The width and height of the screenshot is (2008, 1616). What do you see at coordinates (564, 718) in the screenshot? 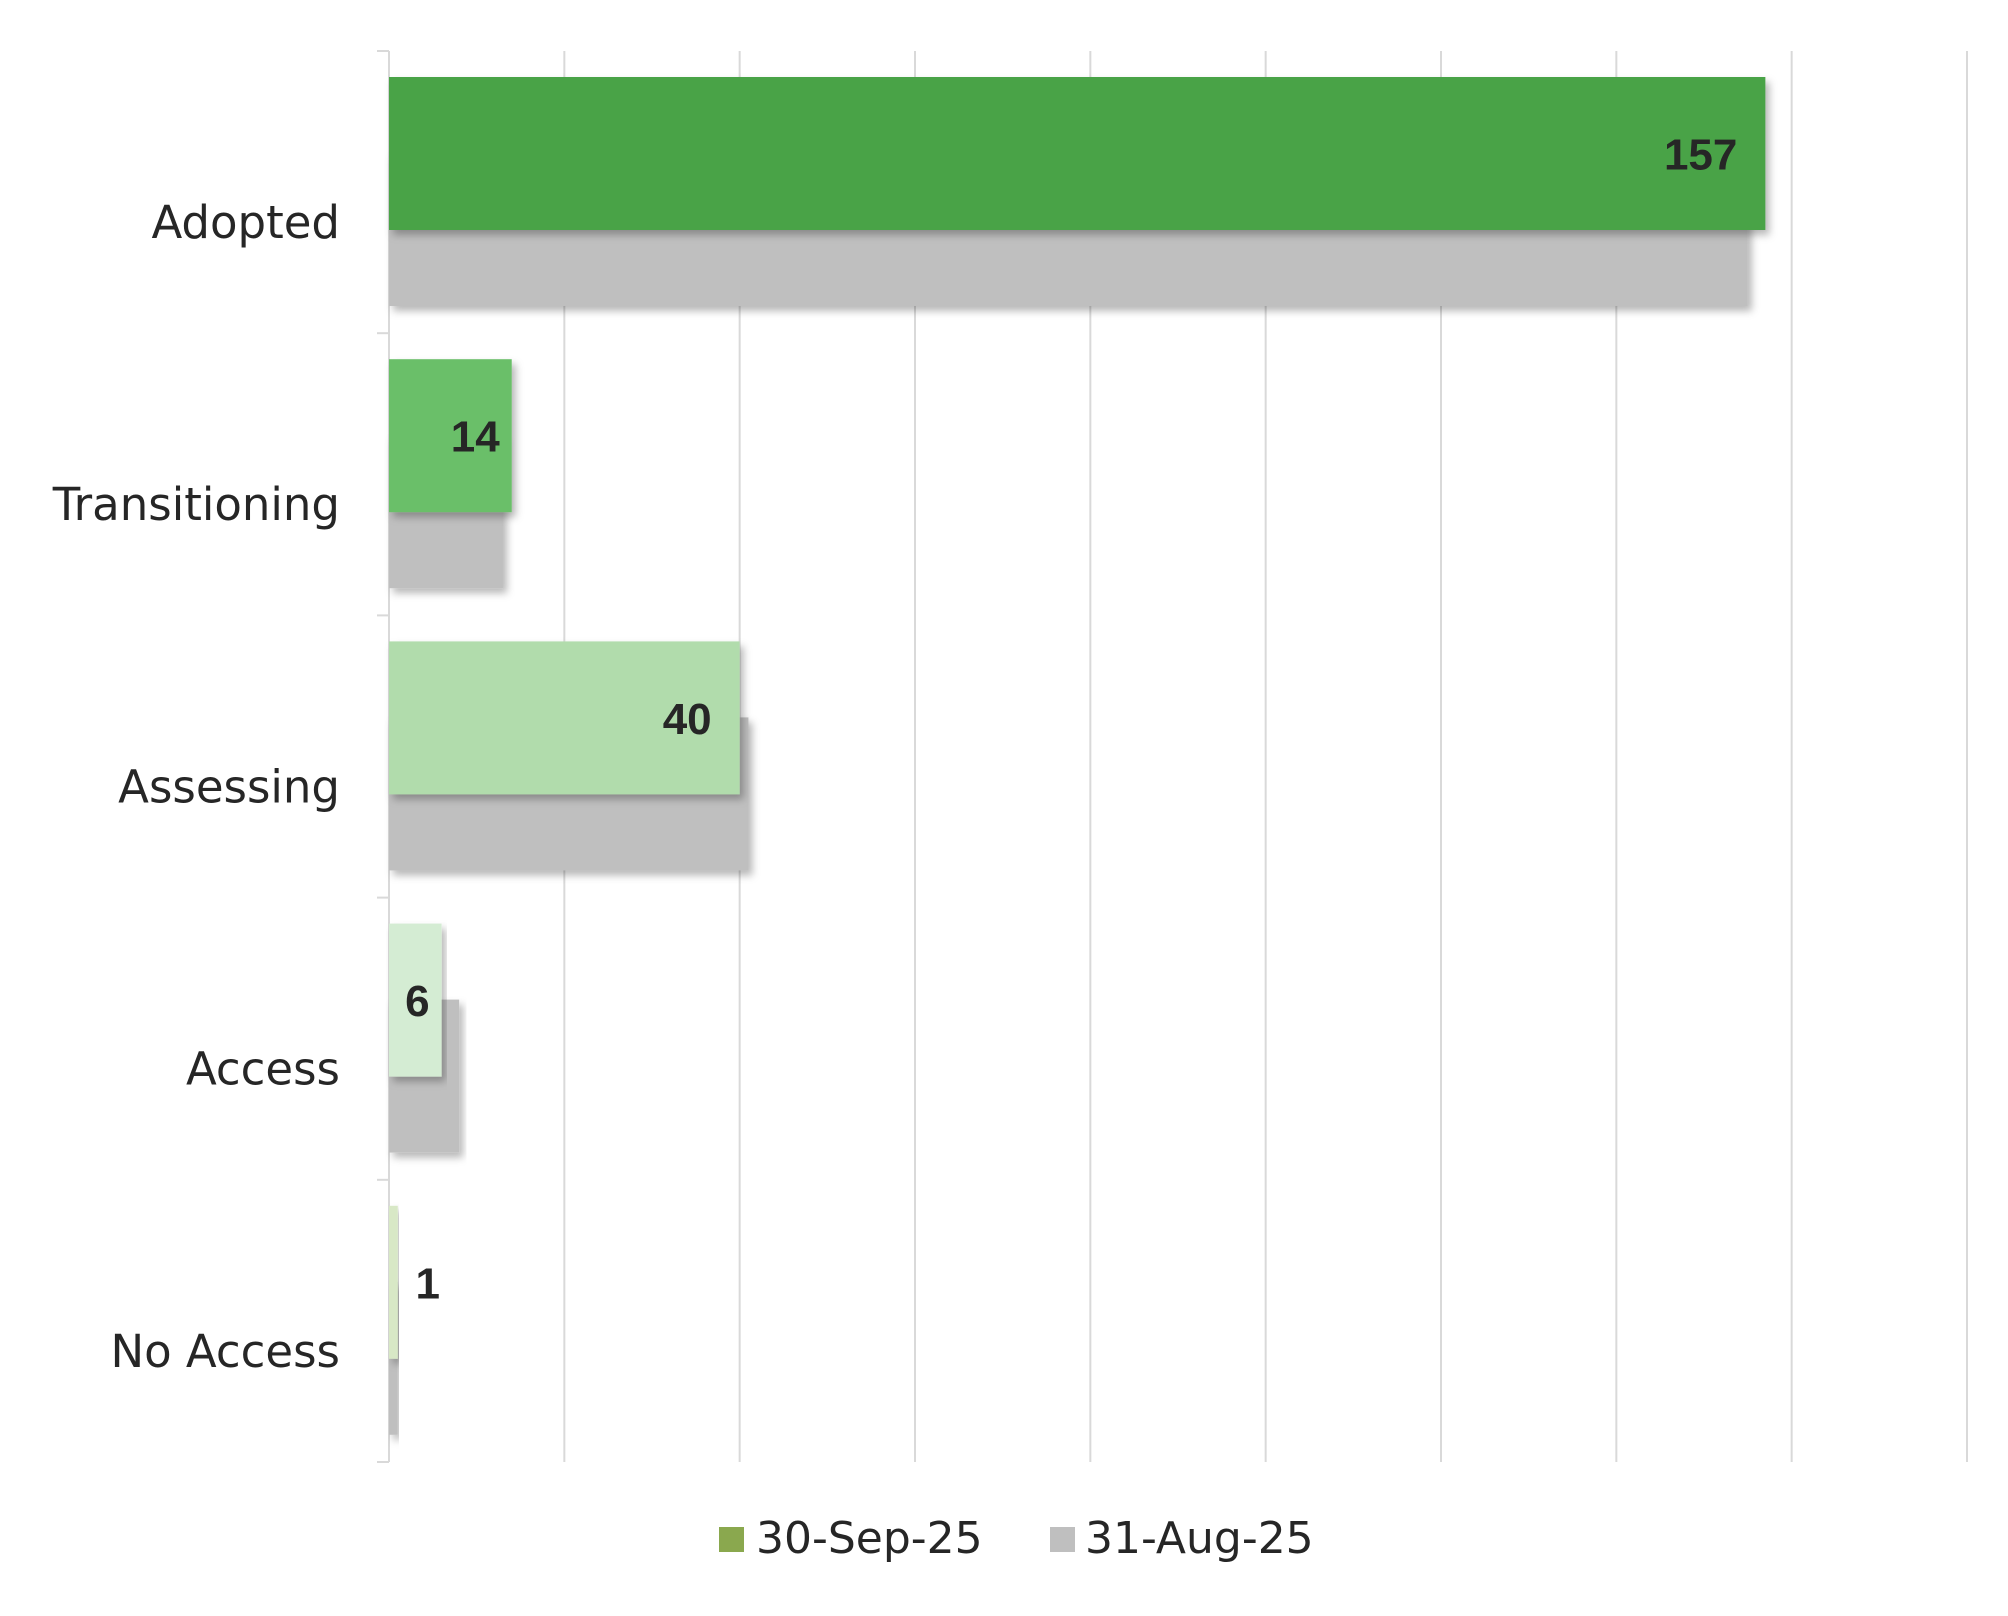
I see `bar-30-Sep-25-Assessing` at bounding box center [564, 718].